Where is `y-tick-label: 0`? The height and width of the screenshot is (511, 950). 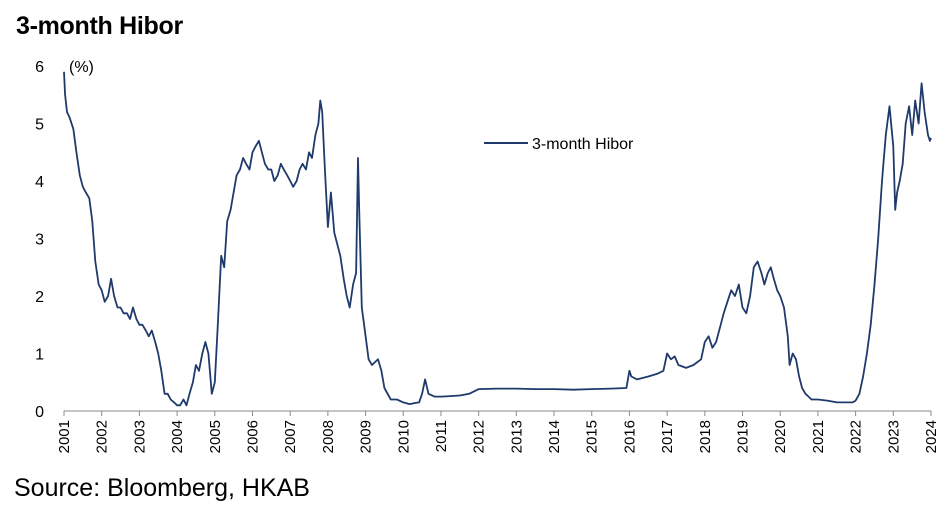
y-tick-label: 0 is located at coordinates (39, 412).